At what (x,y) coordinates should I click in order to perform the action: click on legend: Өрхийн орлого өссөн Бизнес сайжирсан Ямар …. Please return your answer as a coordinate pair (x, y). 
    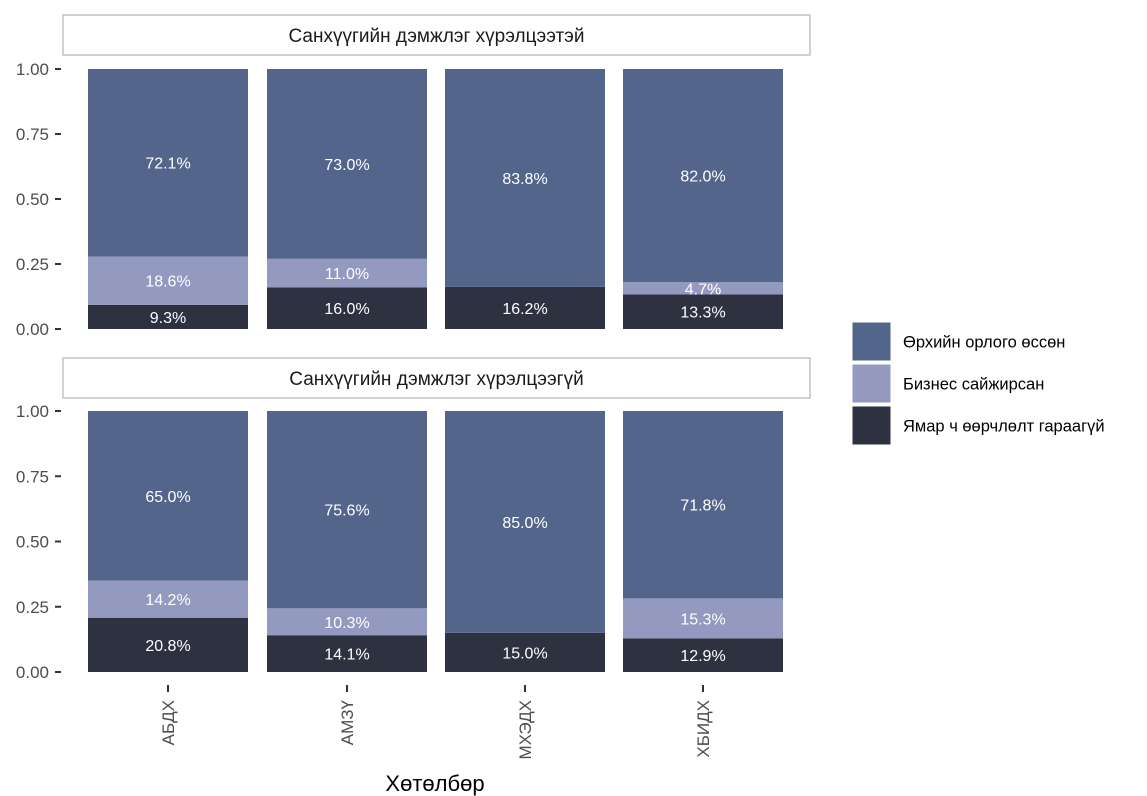
    Looking at the image, I should click on (978, 383).